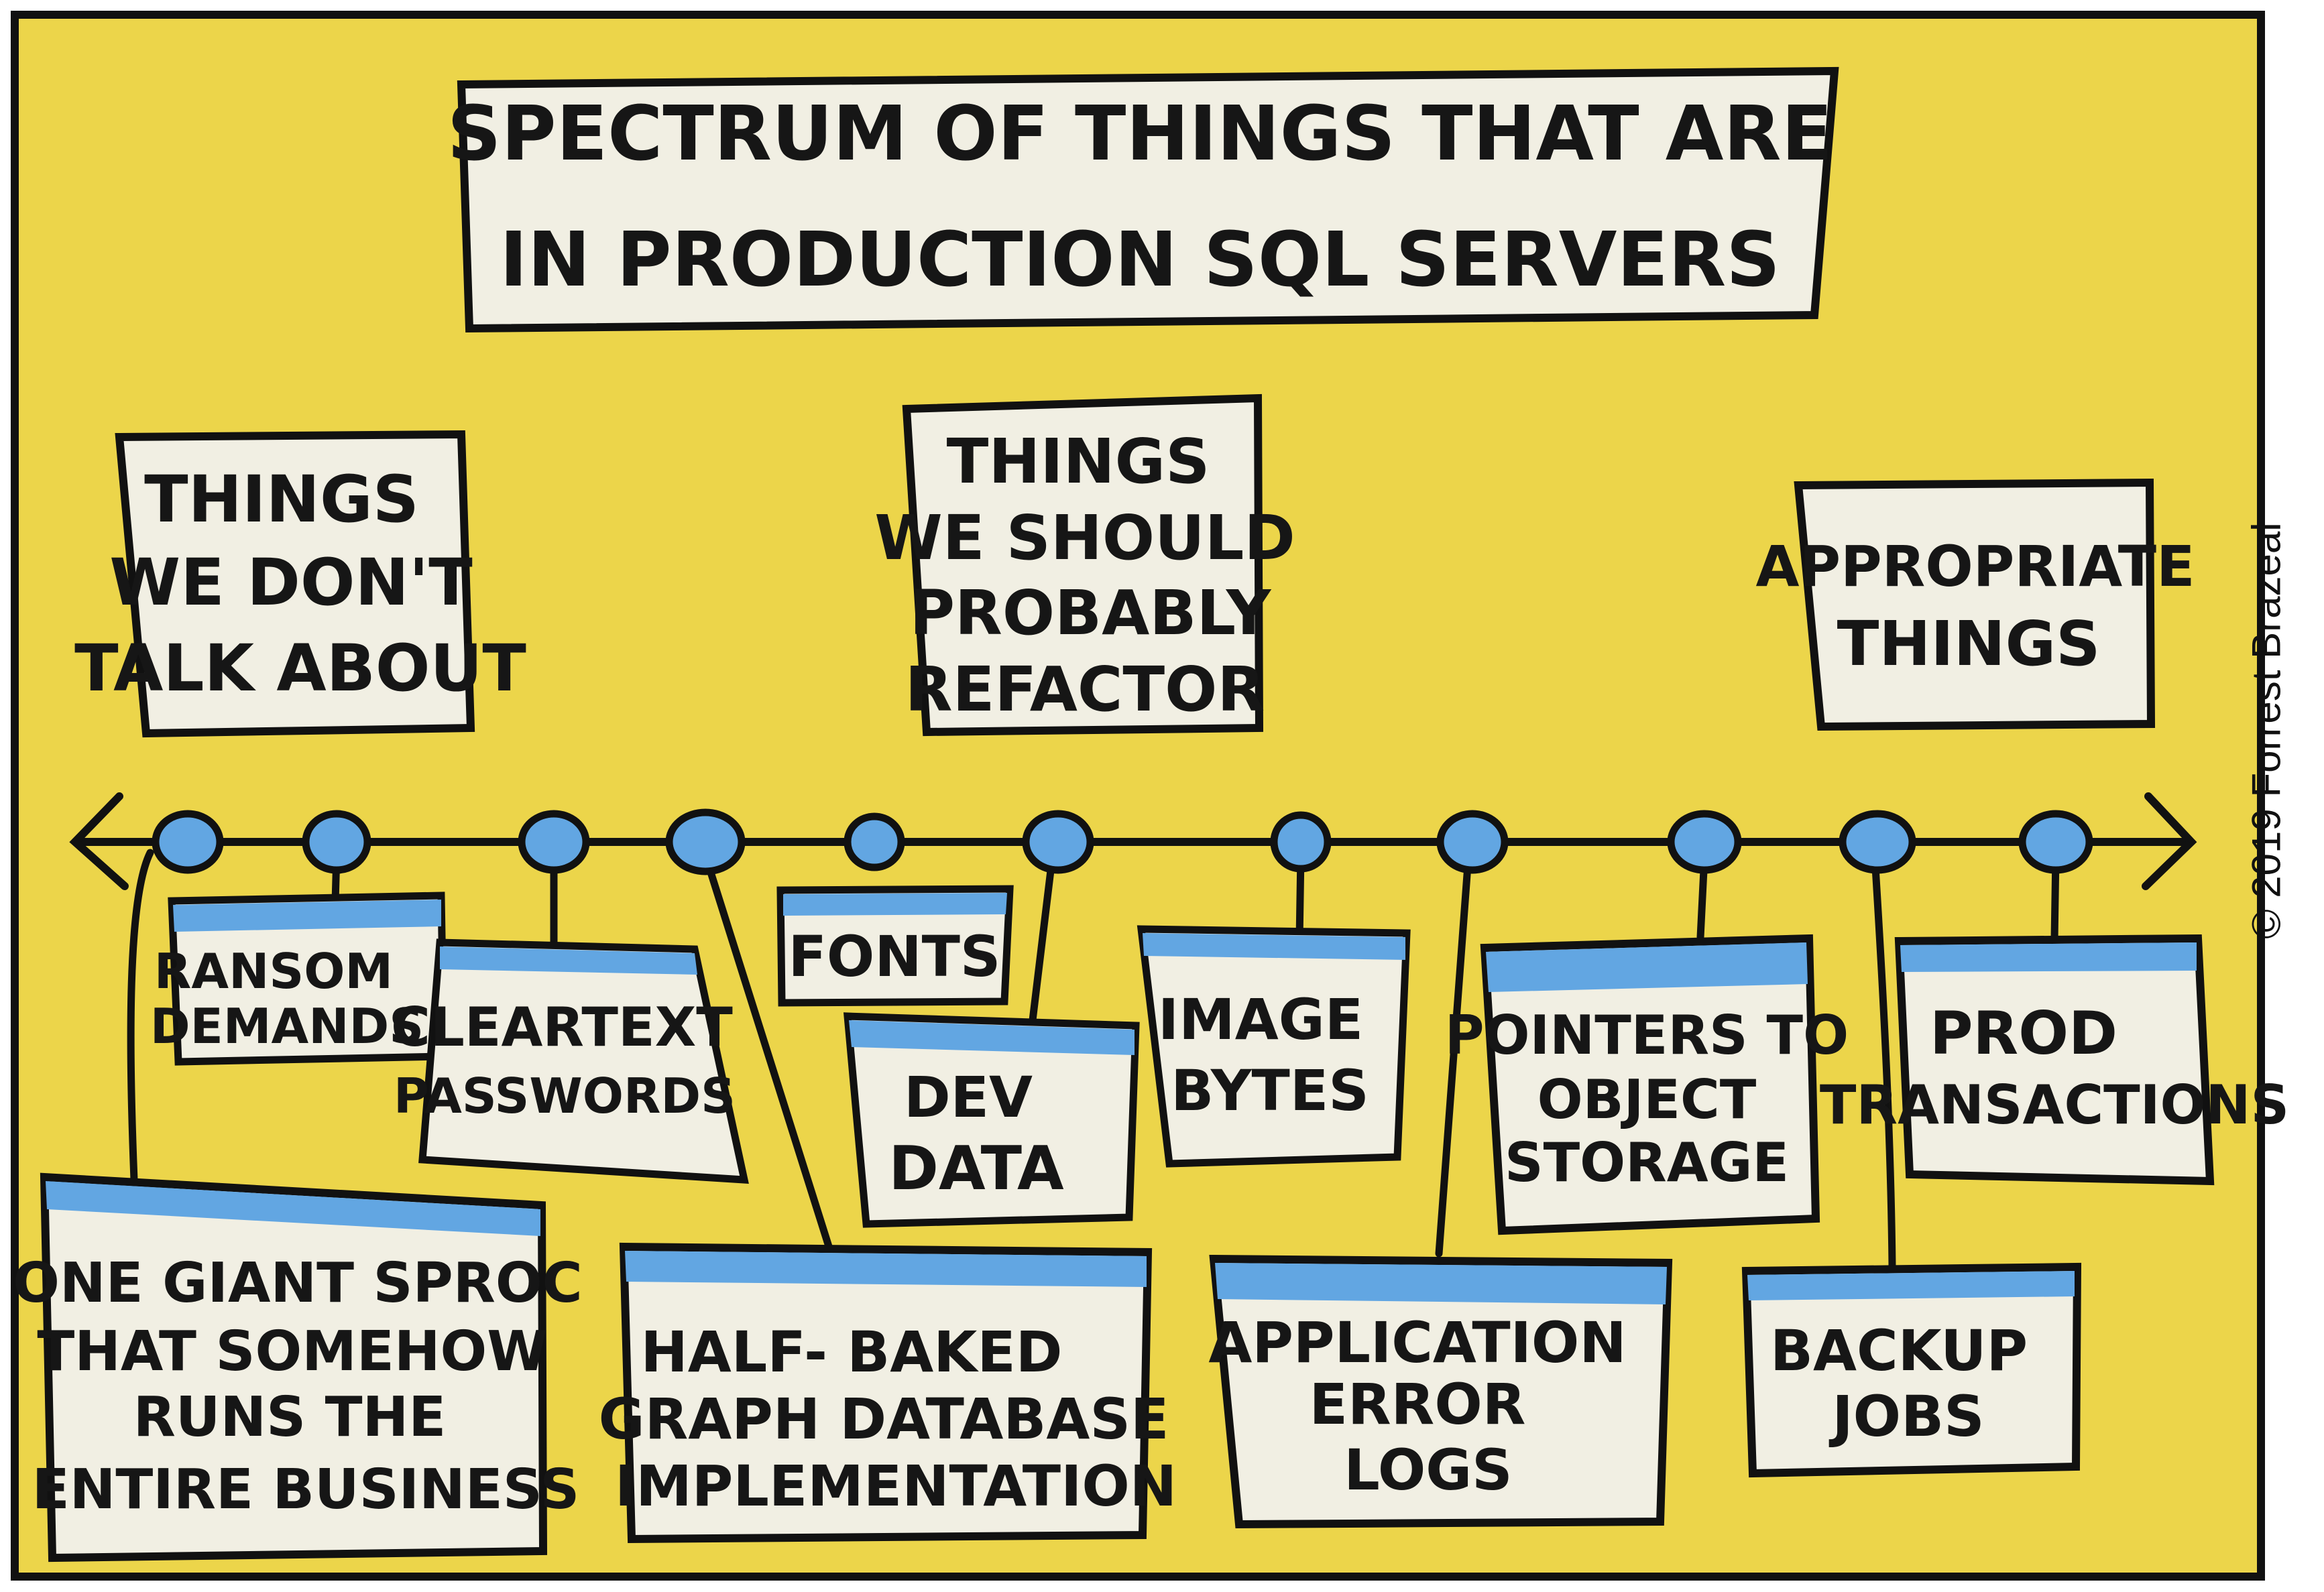 The image size is (2324, 1592). Describe the element at coordinates (1140, 260) in the screenshot. I see `title-line-2: IN PRODUCTION SQL SERVERS` at that location.